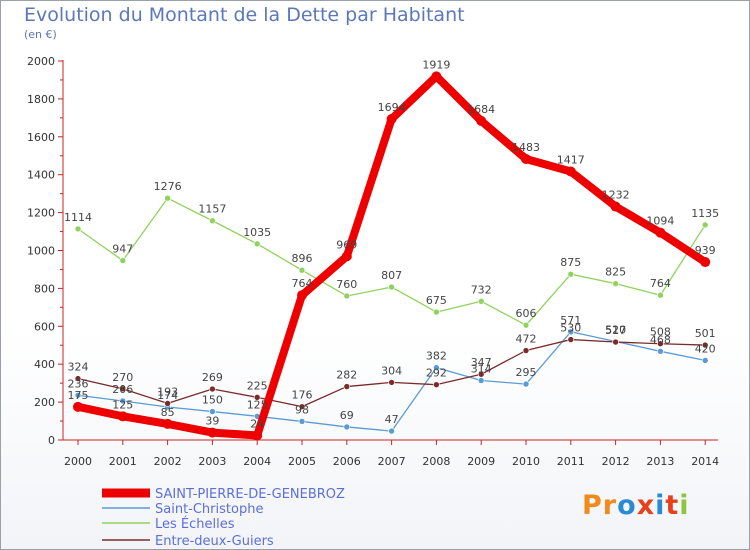  I want to click on logo-letter: P, so click(592, 505).